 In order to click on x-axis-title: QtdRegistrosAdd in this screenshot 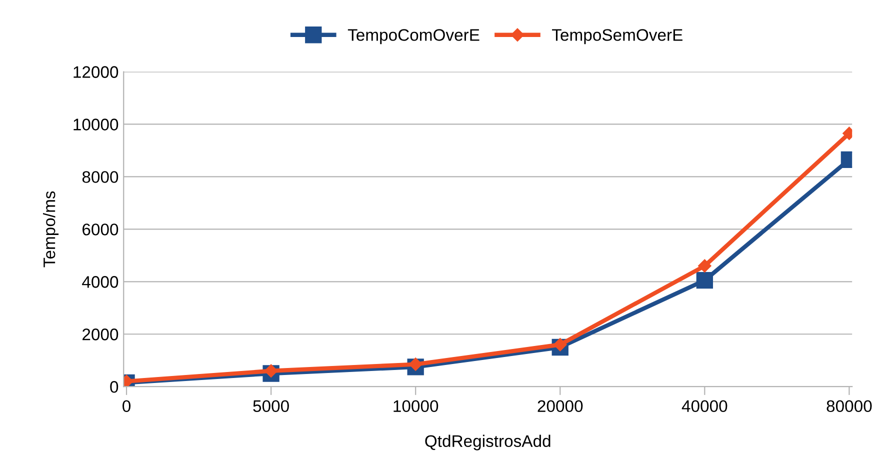, I will do `click(487, 442)`.